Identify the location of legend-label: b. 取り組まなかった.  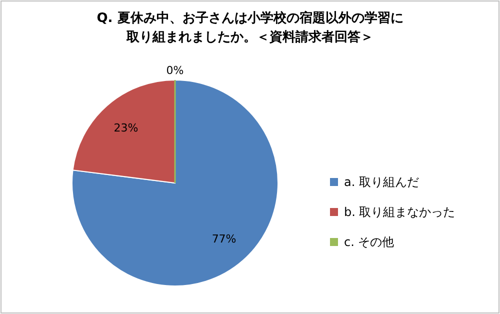
(400, 212).